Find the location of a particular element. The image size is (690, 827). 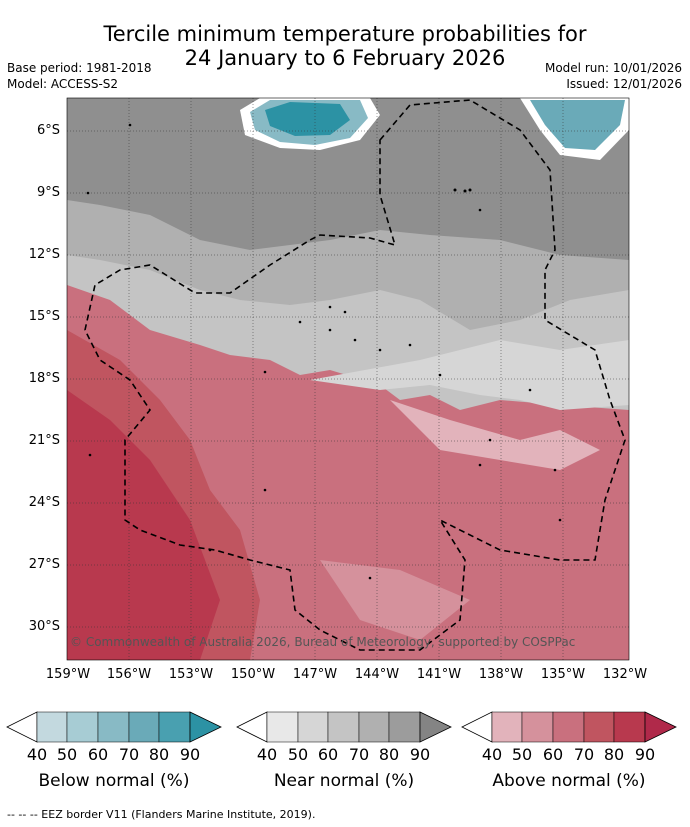

colorbar-above-label: Above normal (%) is located at coordinates (569, 781).